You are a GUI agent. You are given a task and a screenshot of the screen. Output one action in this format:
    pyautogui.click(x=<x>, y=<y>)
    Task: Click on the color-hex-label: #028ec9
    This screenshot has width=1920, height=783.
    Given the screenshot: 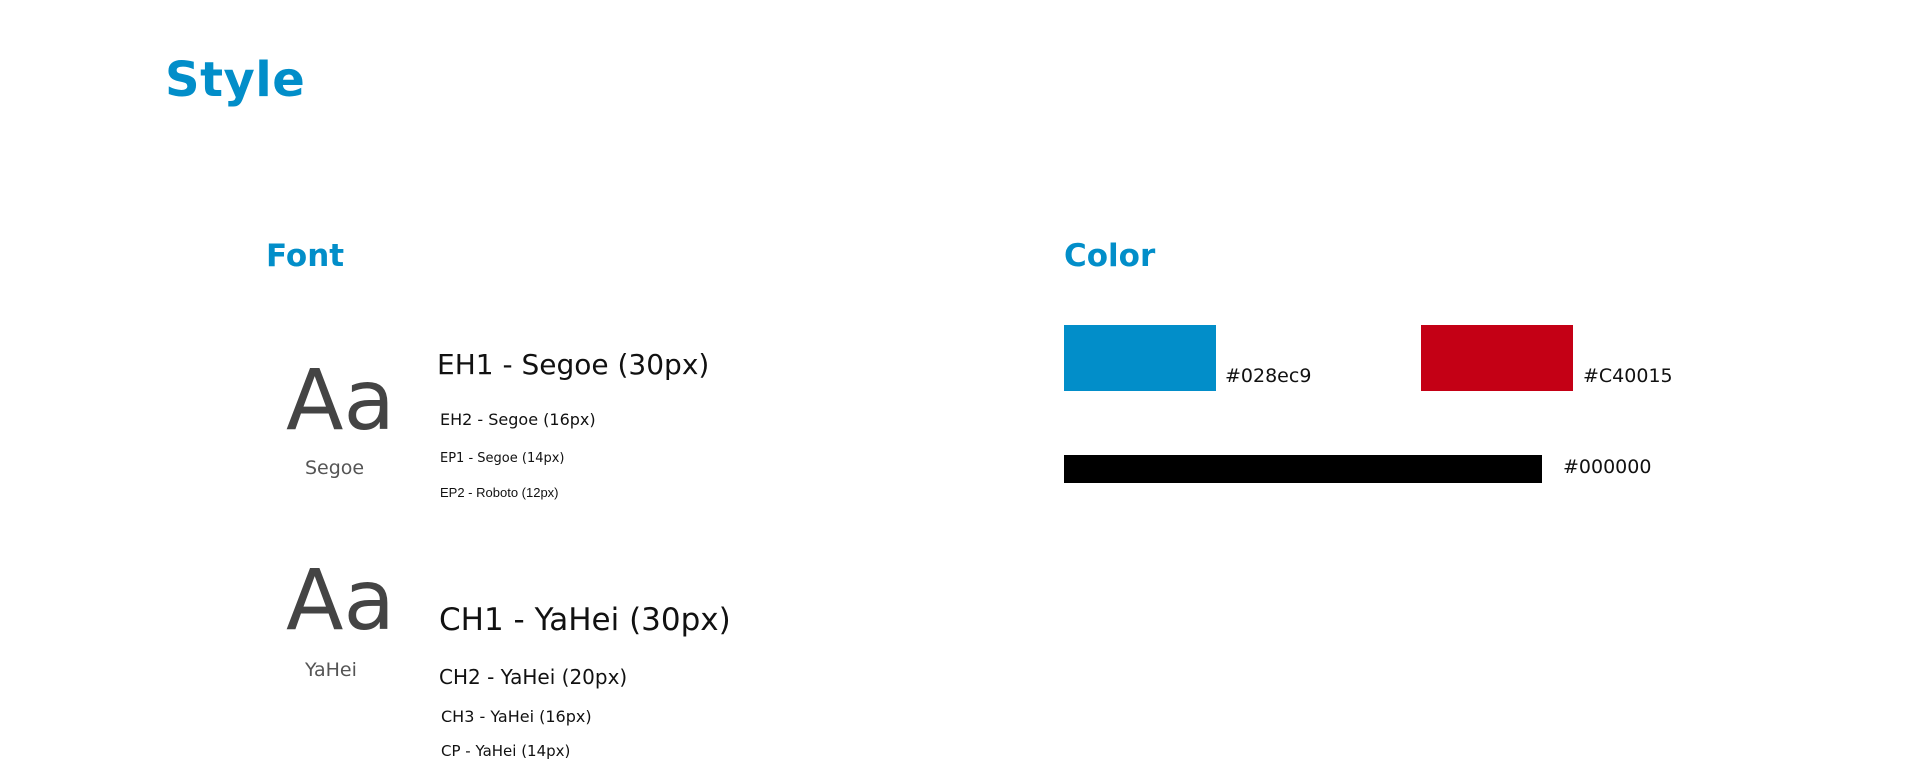 What is the action you would take?
    pyautogui.click(x=1268, y=376)
    